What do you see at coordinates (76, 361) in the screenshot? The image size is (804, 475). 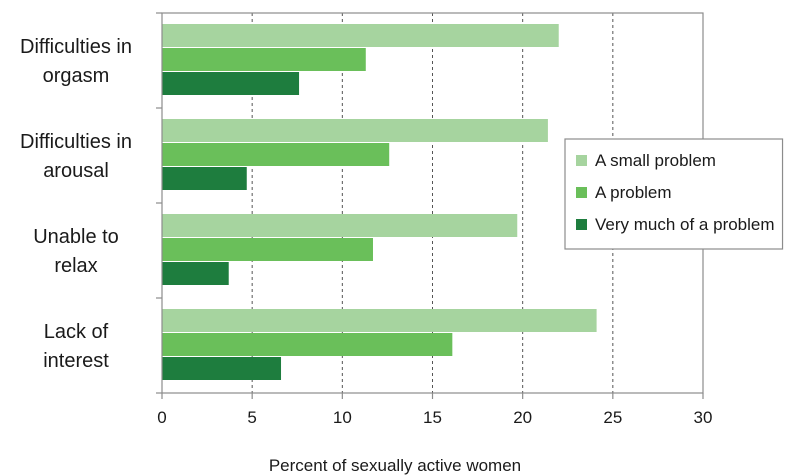 I see `category-label-3-line-1: interest` at bounding box center [76, 361].